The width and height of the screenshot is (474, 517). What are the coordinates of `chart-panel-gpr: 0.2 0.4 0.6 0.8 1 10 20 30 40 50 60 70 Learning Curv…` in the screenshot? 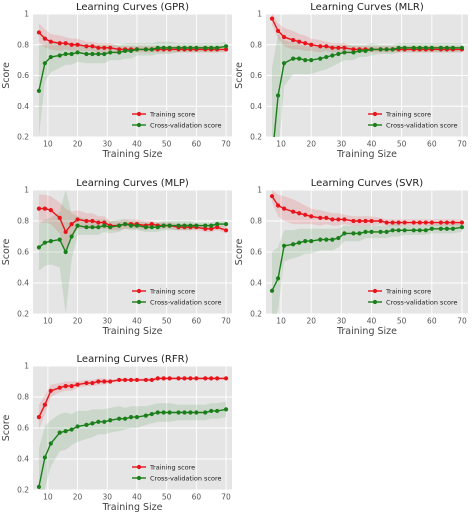 It's located at (116, 81).